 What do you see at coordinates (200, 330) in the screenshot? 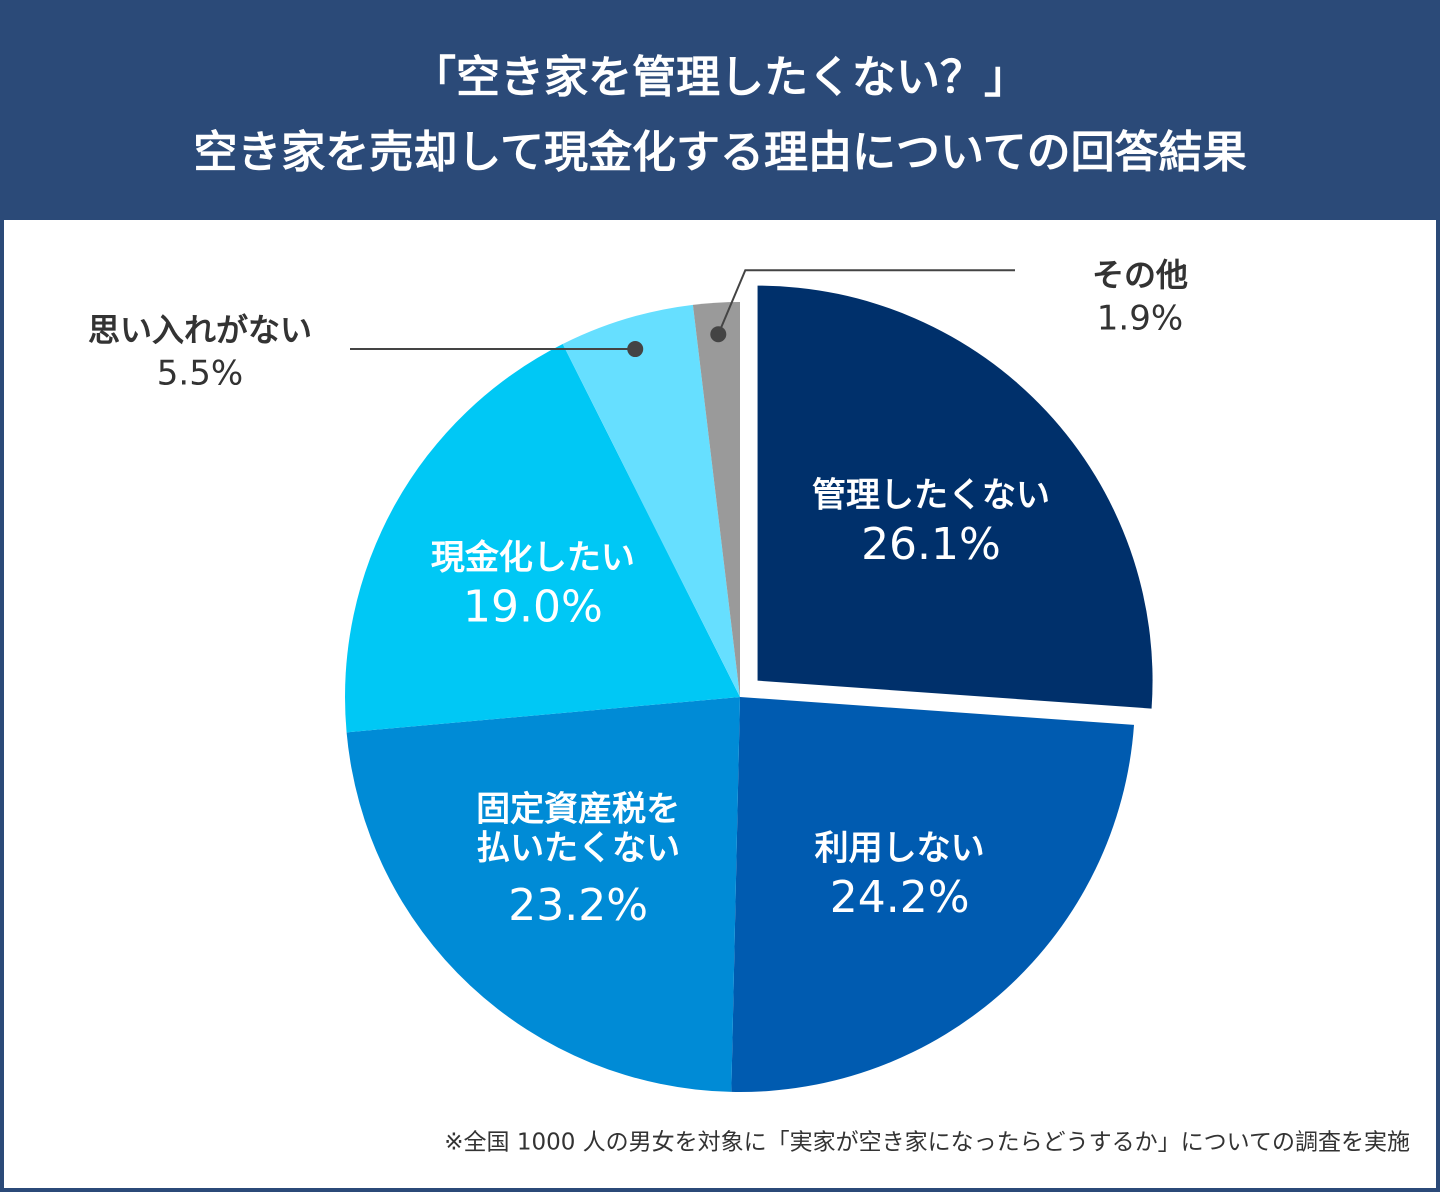
I see `slice-label: 思い入れがない` at bounding box center [200, 330].